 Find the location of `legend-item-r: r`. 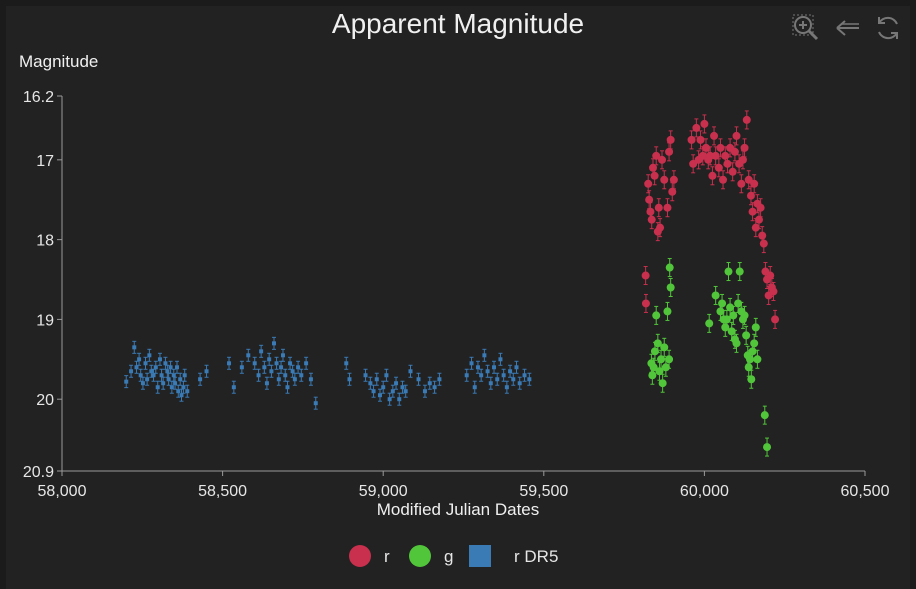

legend-item-r: r is located at coordinates (396, 557).